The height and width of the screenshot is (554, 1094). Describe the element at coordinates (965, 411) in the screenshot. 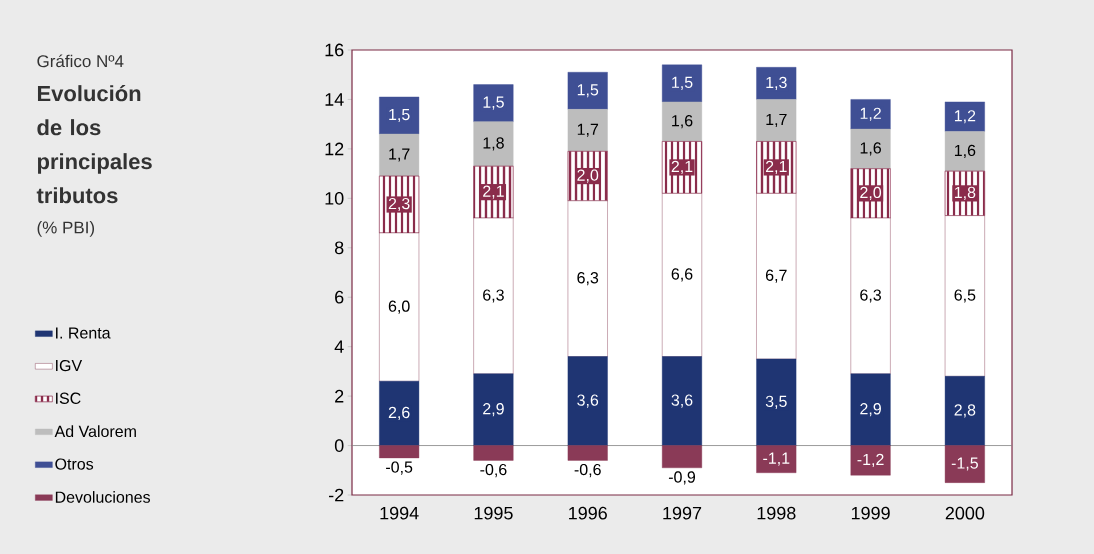

I see `data-label: 2,8` at that location.